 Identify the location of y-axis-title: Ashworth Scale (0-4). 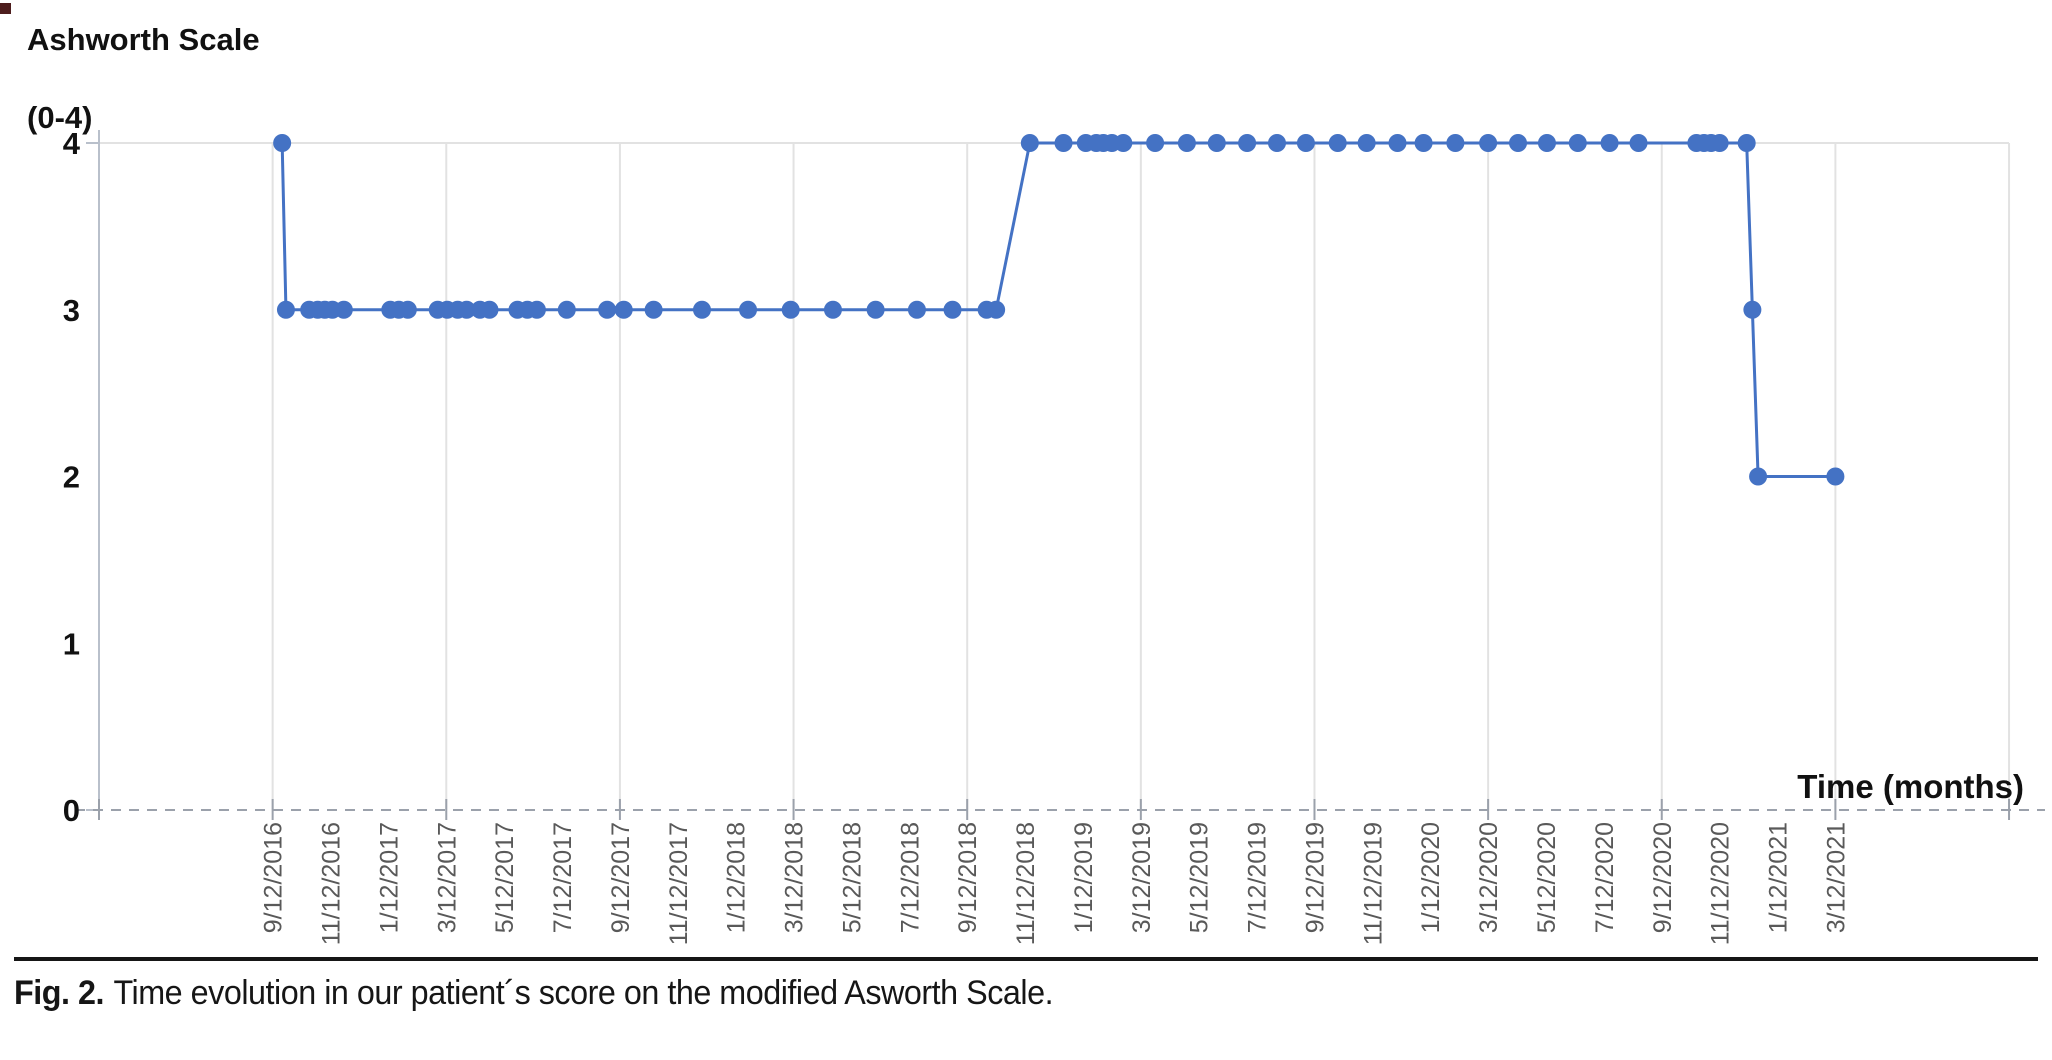
(143, 78).